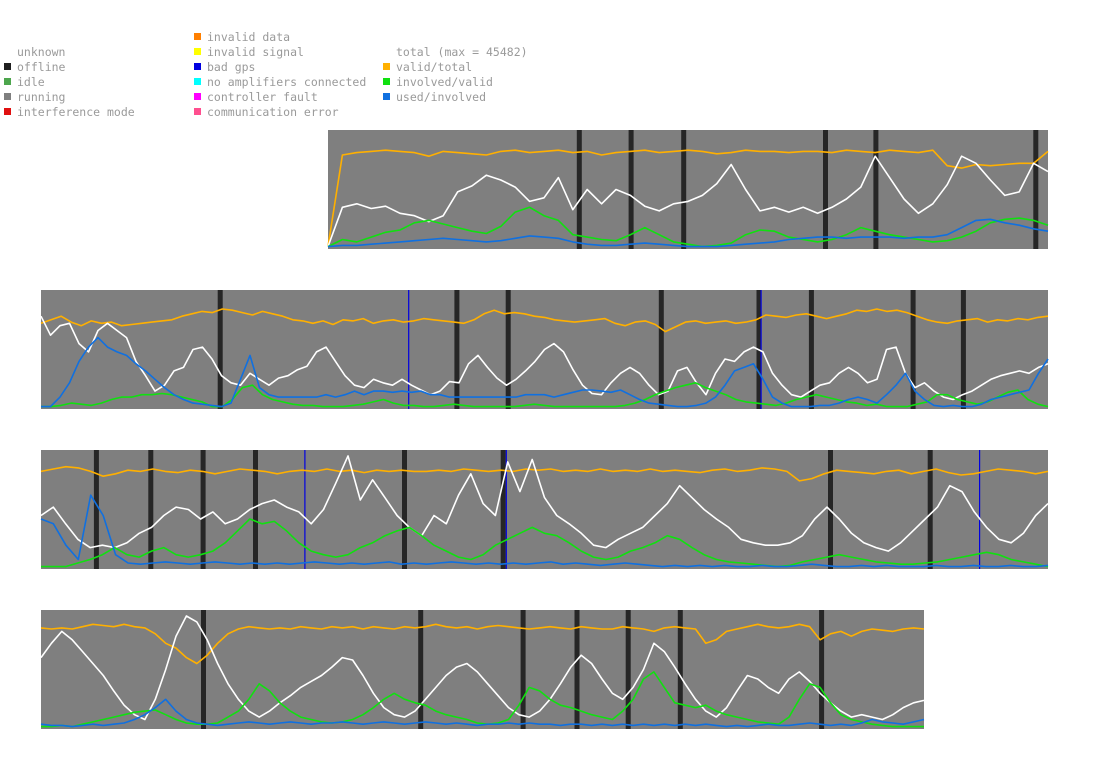 This screenshot has height=764, width=1095. I want to click on legend-swatch-offline, so click(7, 66).